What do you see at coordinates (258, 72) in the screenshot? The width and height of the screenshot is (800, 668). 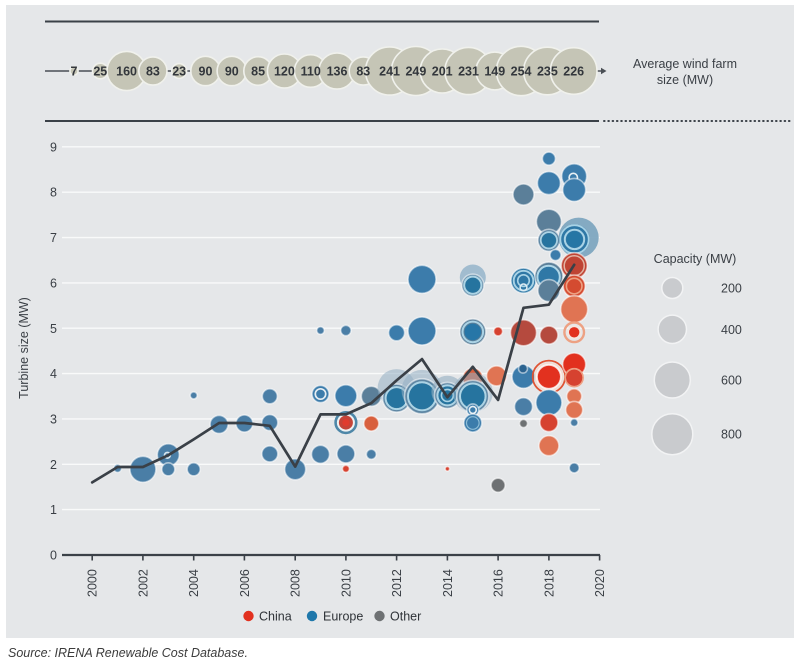 I see `svg-text: 85` at bounding box center [258, 72].